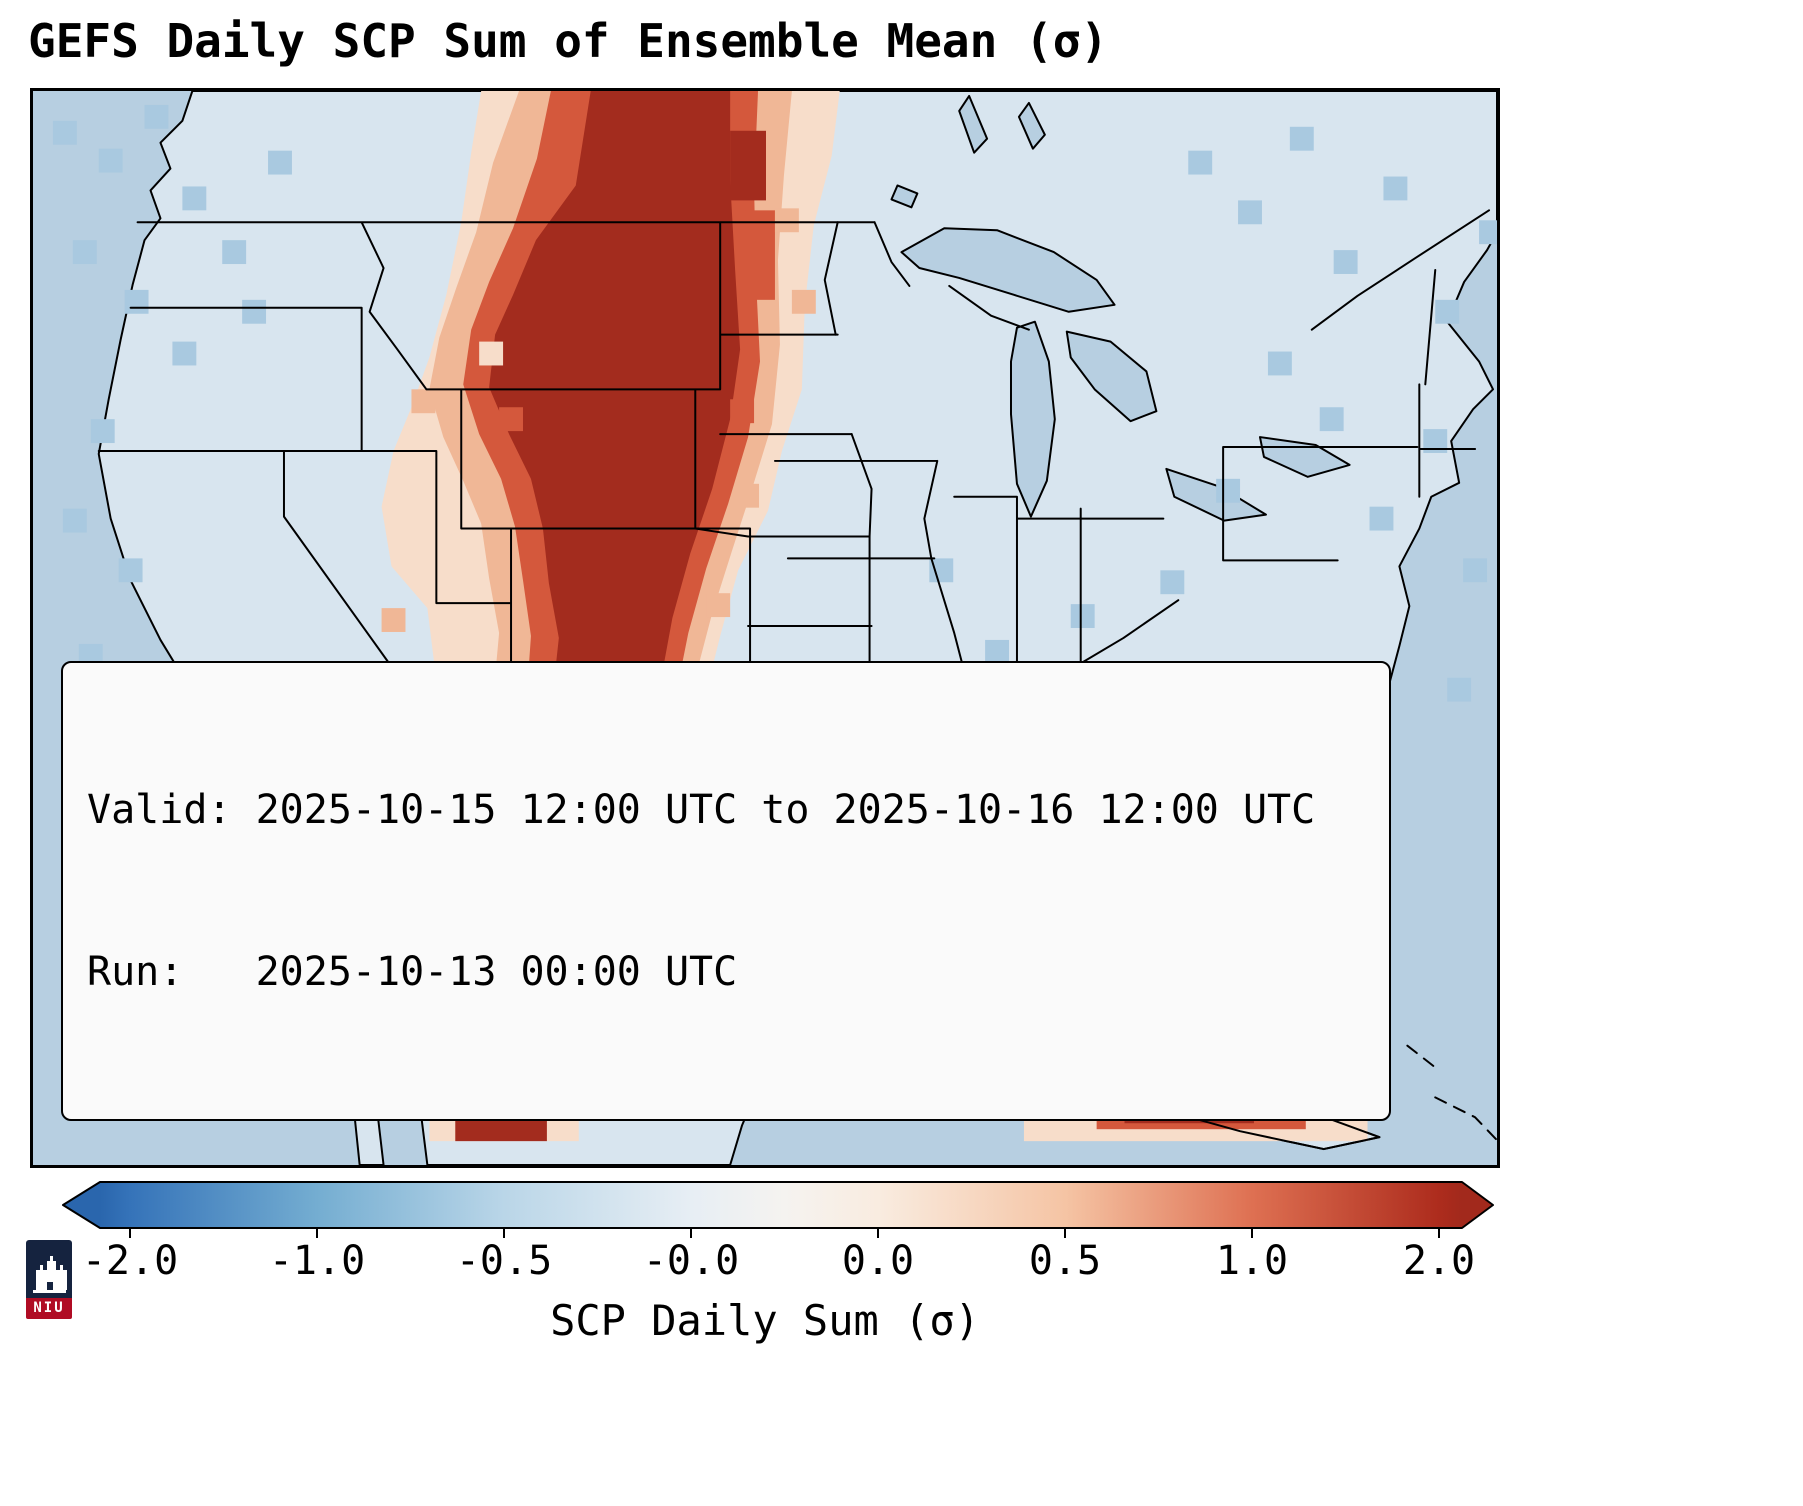 This screenshot has width=1803, height=1506. I want to click on colorbar-tick-label: 0.5, so click(1065, 1261).